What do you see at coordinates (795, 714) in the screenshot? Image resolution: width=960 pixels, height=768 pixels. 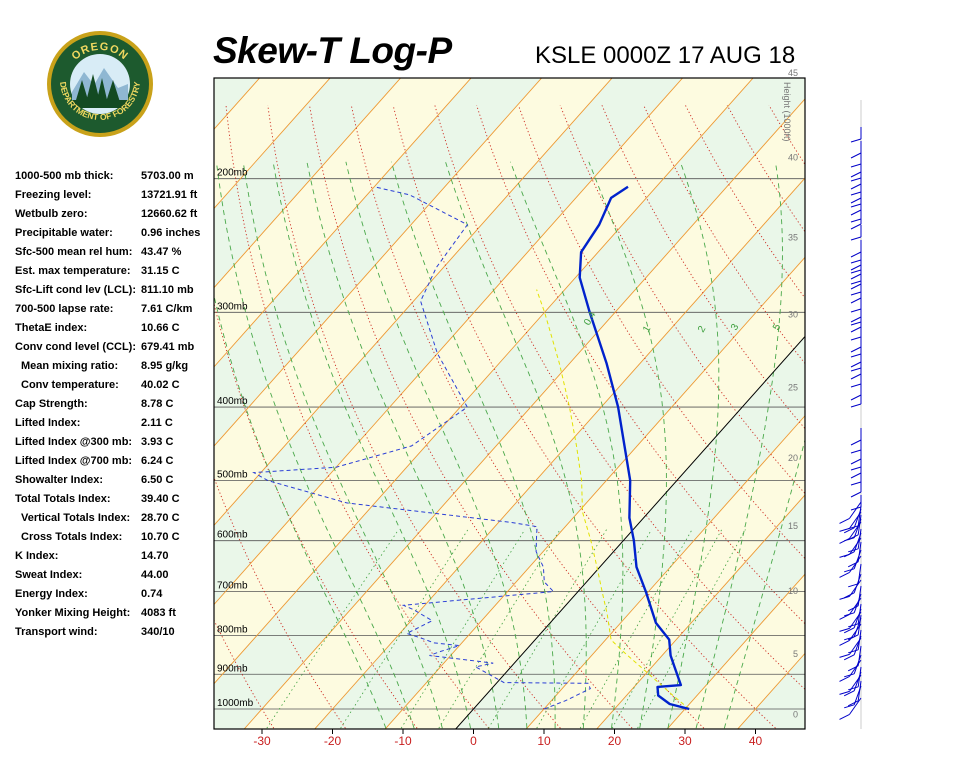 I see `height-tick-label: 0` at bounding box center [795, 714].